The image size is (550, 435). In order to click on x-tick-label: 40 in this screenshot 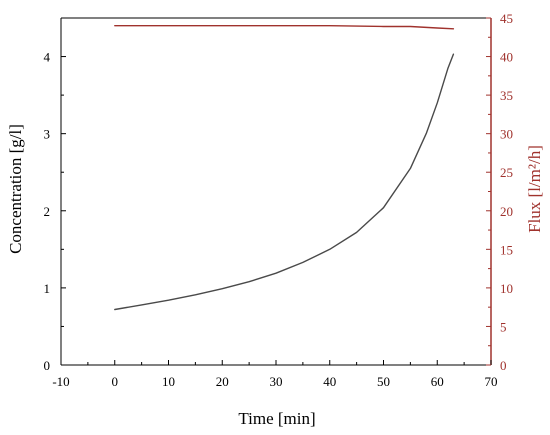, I will do `click(329, 381)`.